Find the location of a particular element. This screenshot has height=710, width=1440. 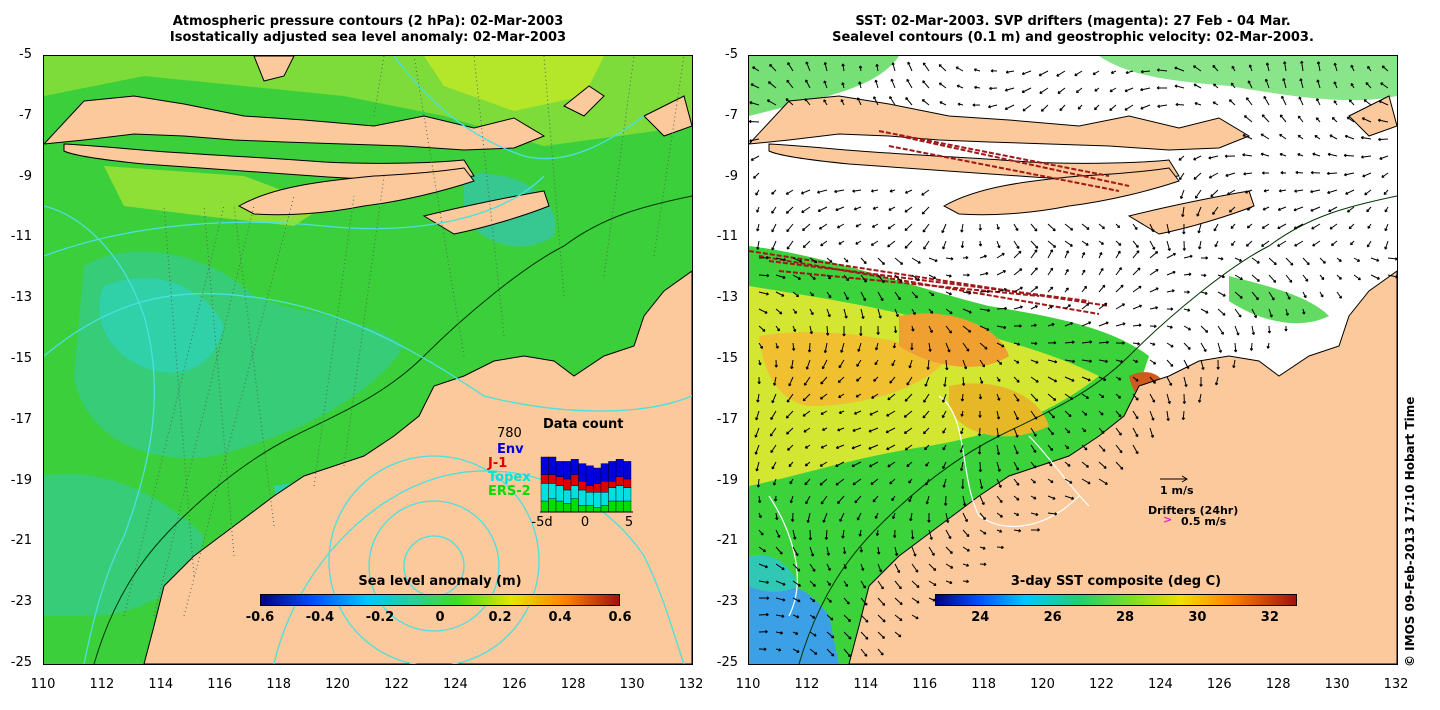

x-tick-label: 118 is located at coordinates (984, 684).